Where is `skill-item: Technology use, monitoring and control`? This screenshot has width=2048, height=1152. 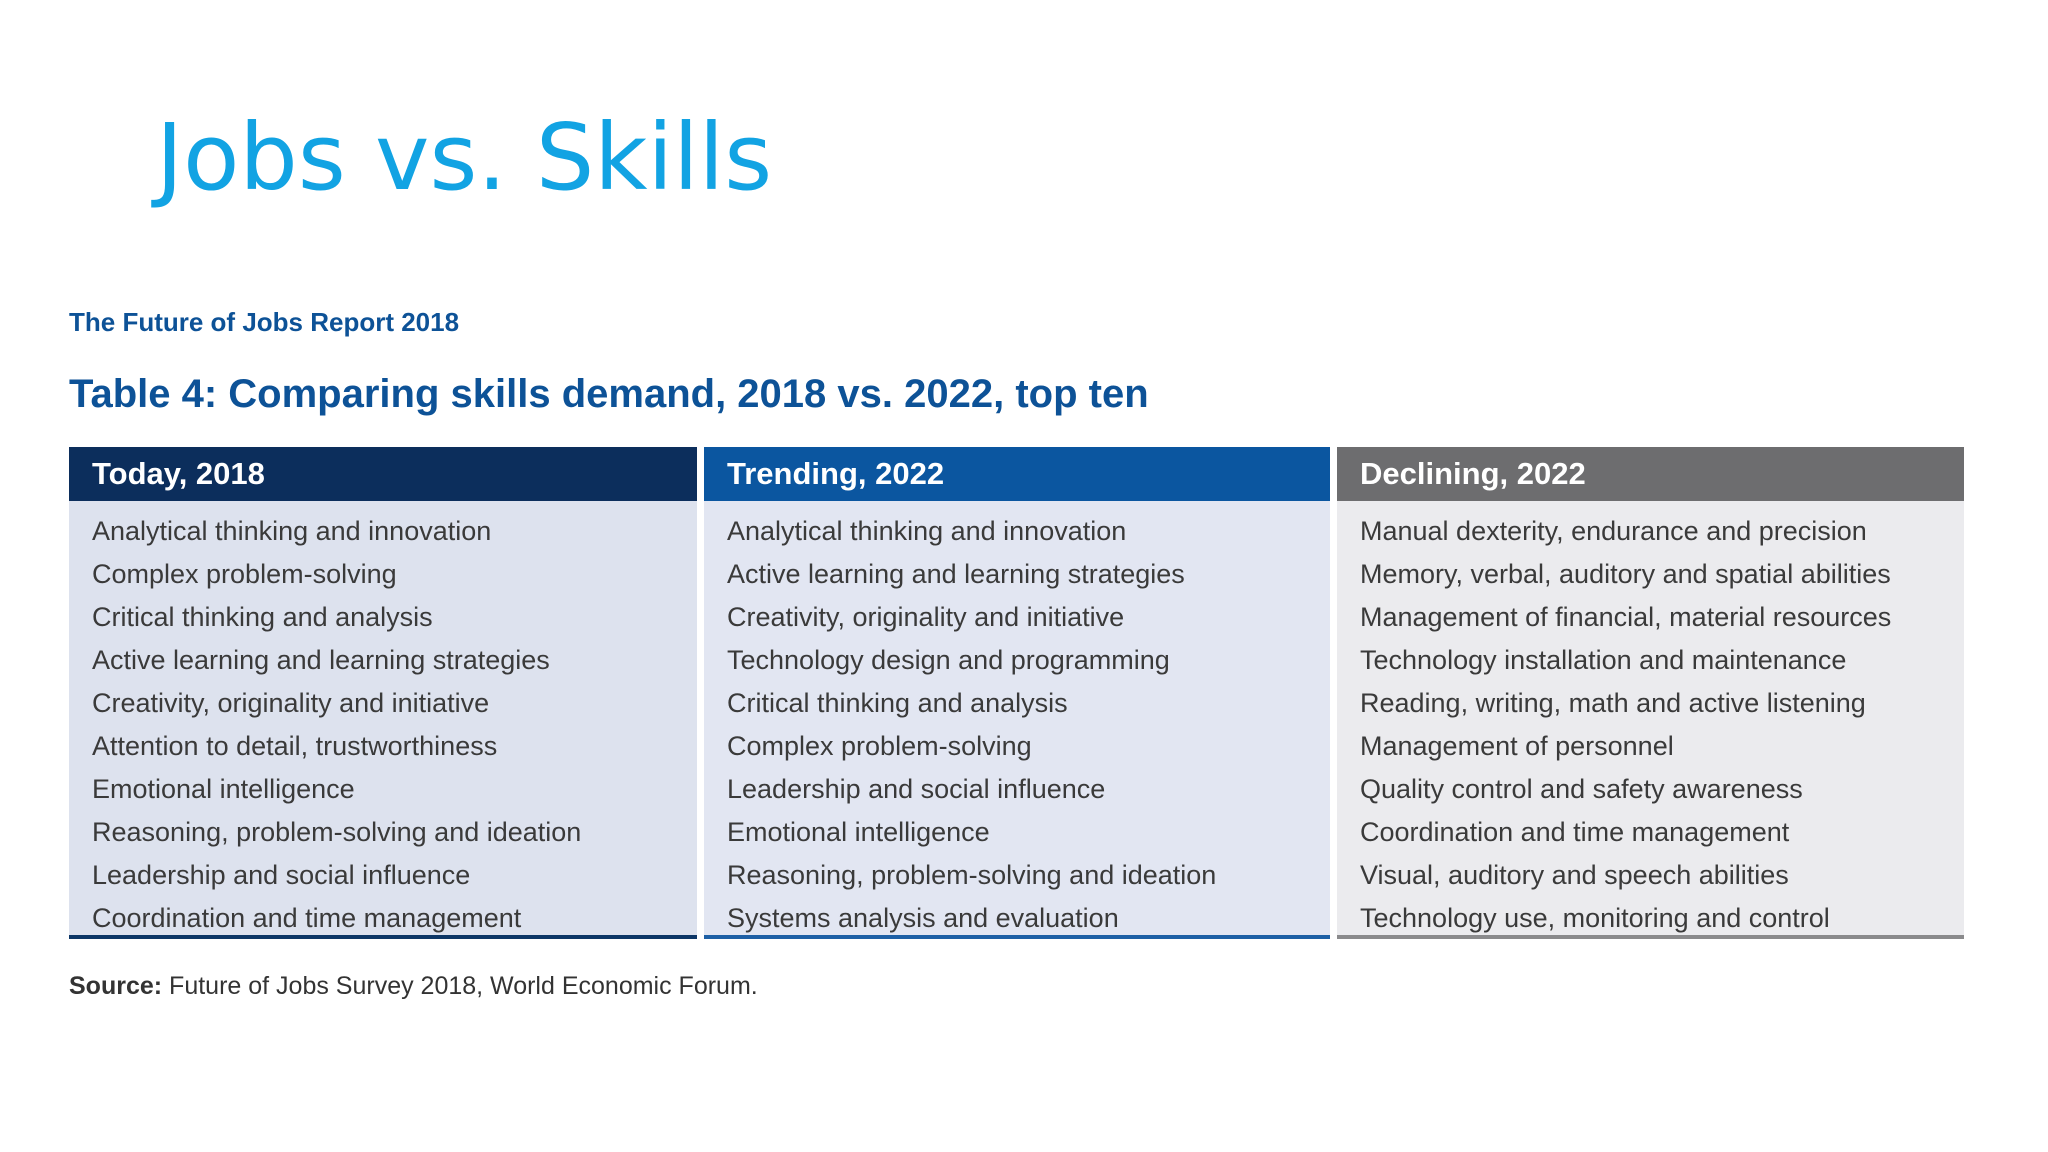
skill-item: Technology use, monitoring and control is located at coordinates (1595, 918).